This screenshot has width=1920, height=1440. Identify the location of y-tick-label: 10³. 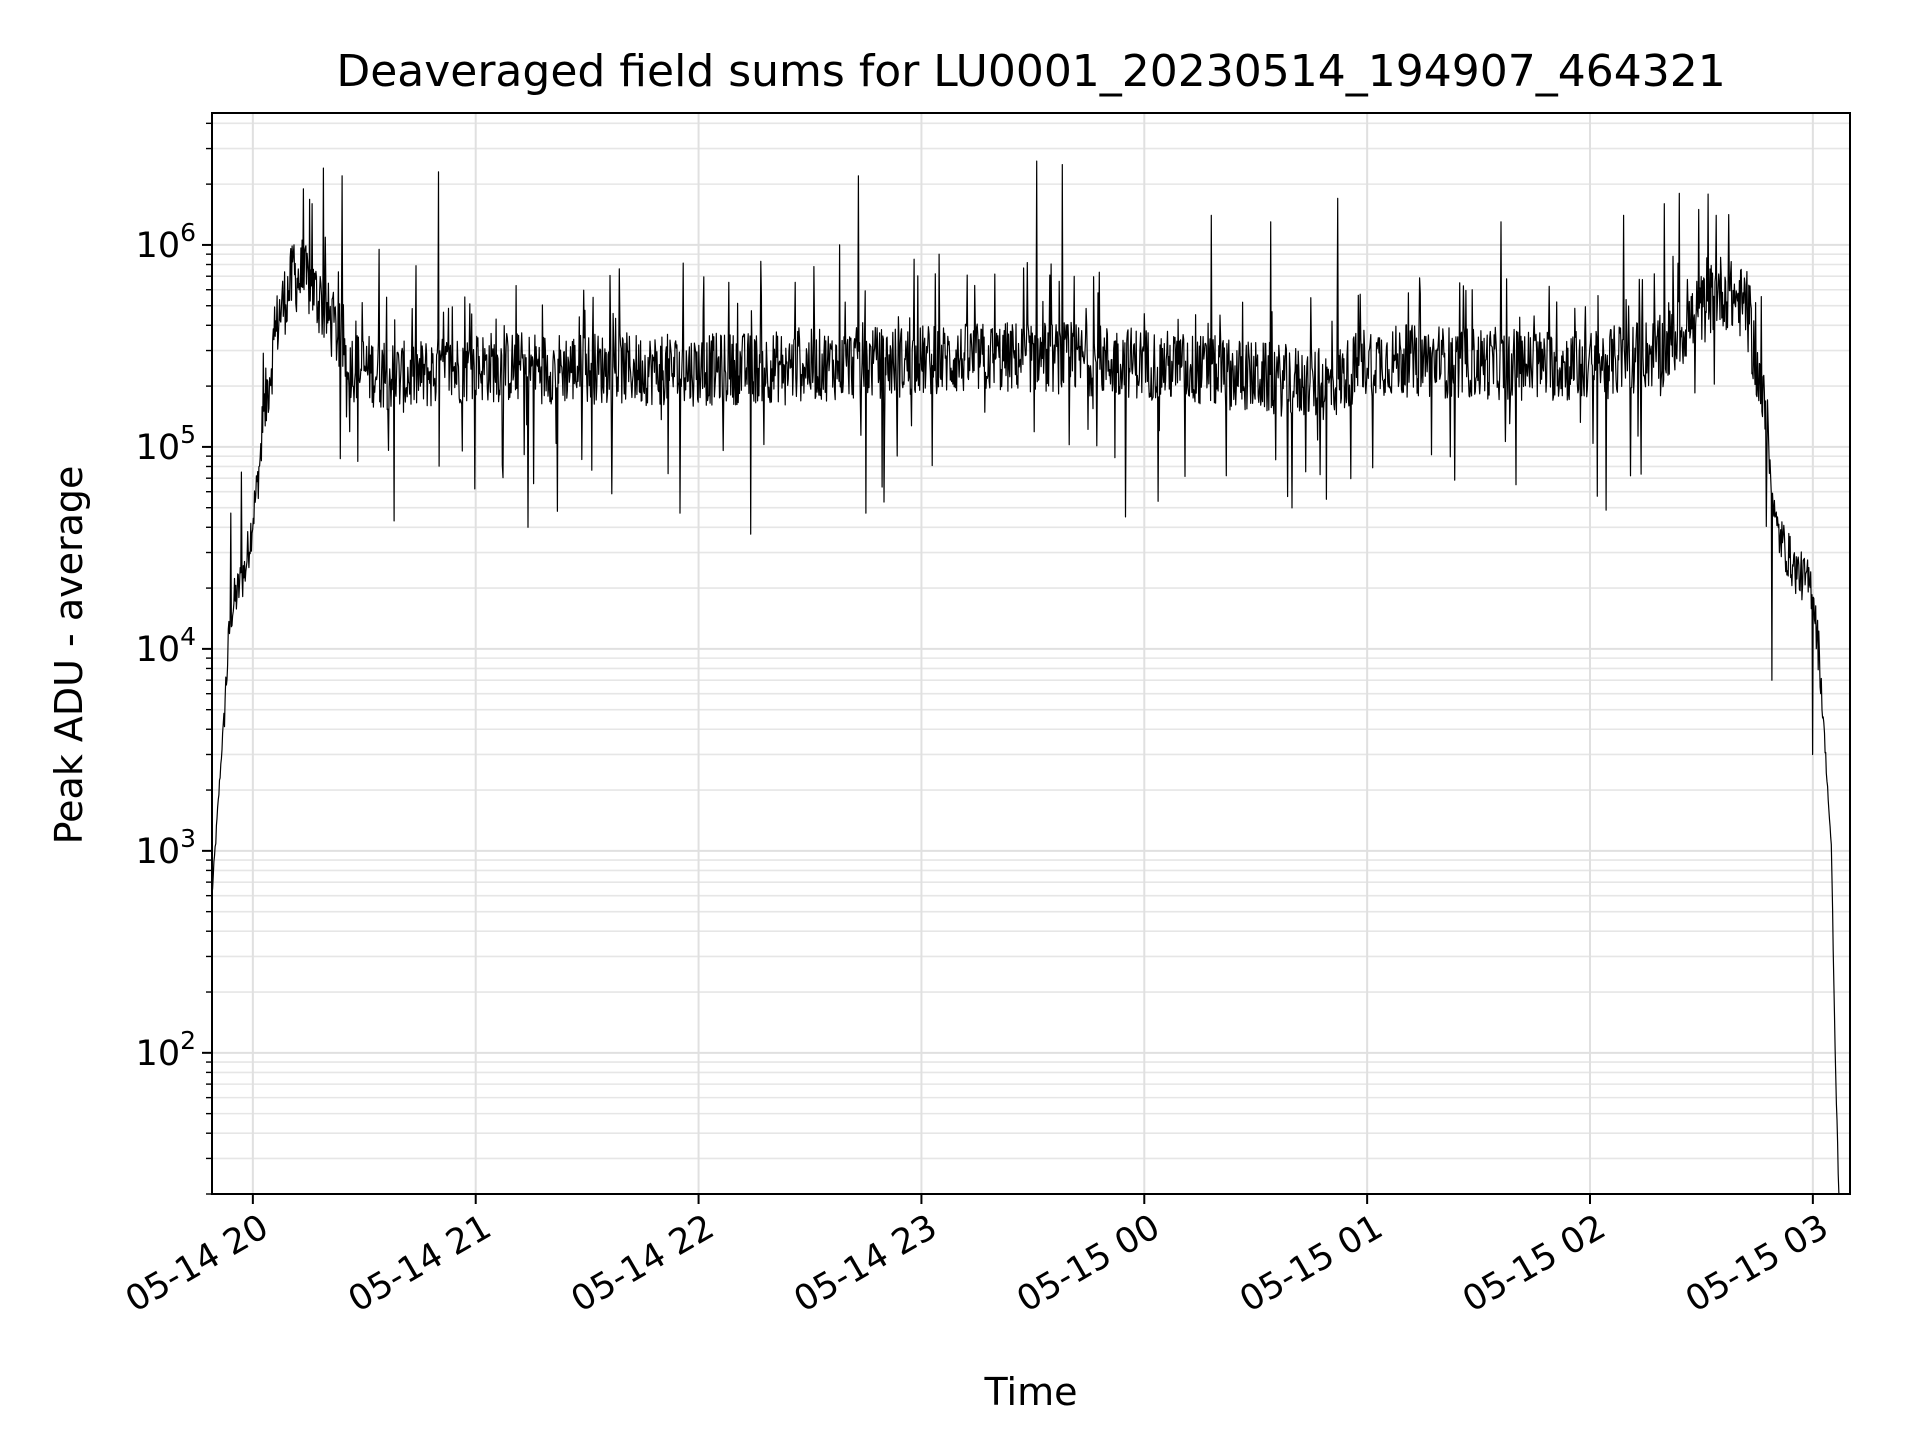
(166, 848).